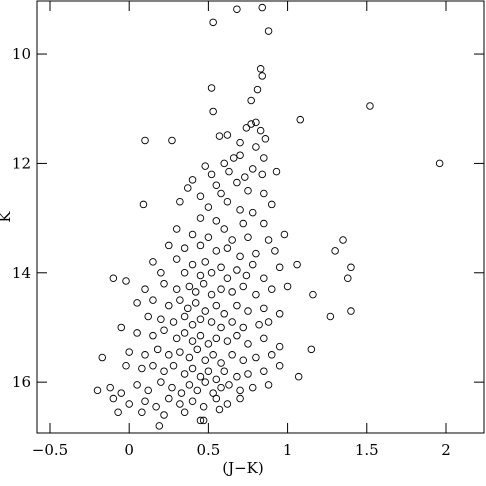 This screenshot has height=486, width=486. I want to click on y-axis-title: K, so click(7, 217).